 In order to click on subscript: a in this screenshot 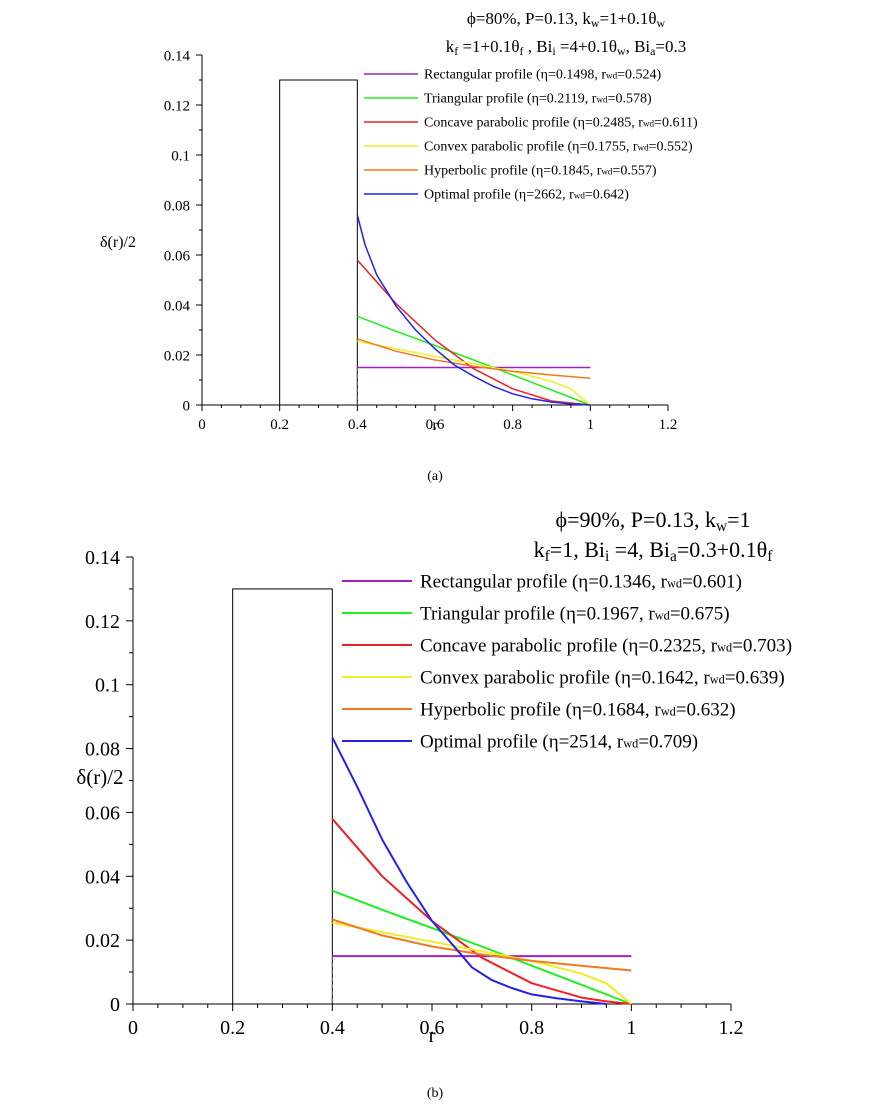, I will do `click(653, 51)`.